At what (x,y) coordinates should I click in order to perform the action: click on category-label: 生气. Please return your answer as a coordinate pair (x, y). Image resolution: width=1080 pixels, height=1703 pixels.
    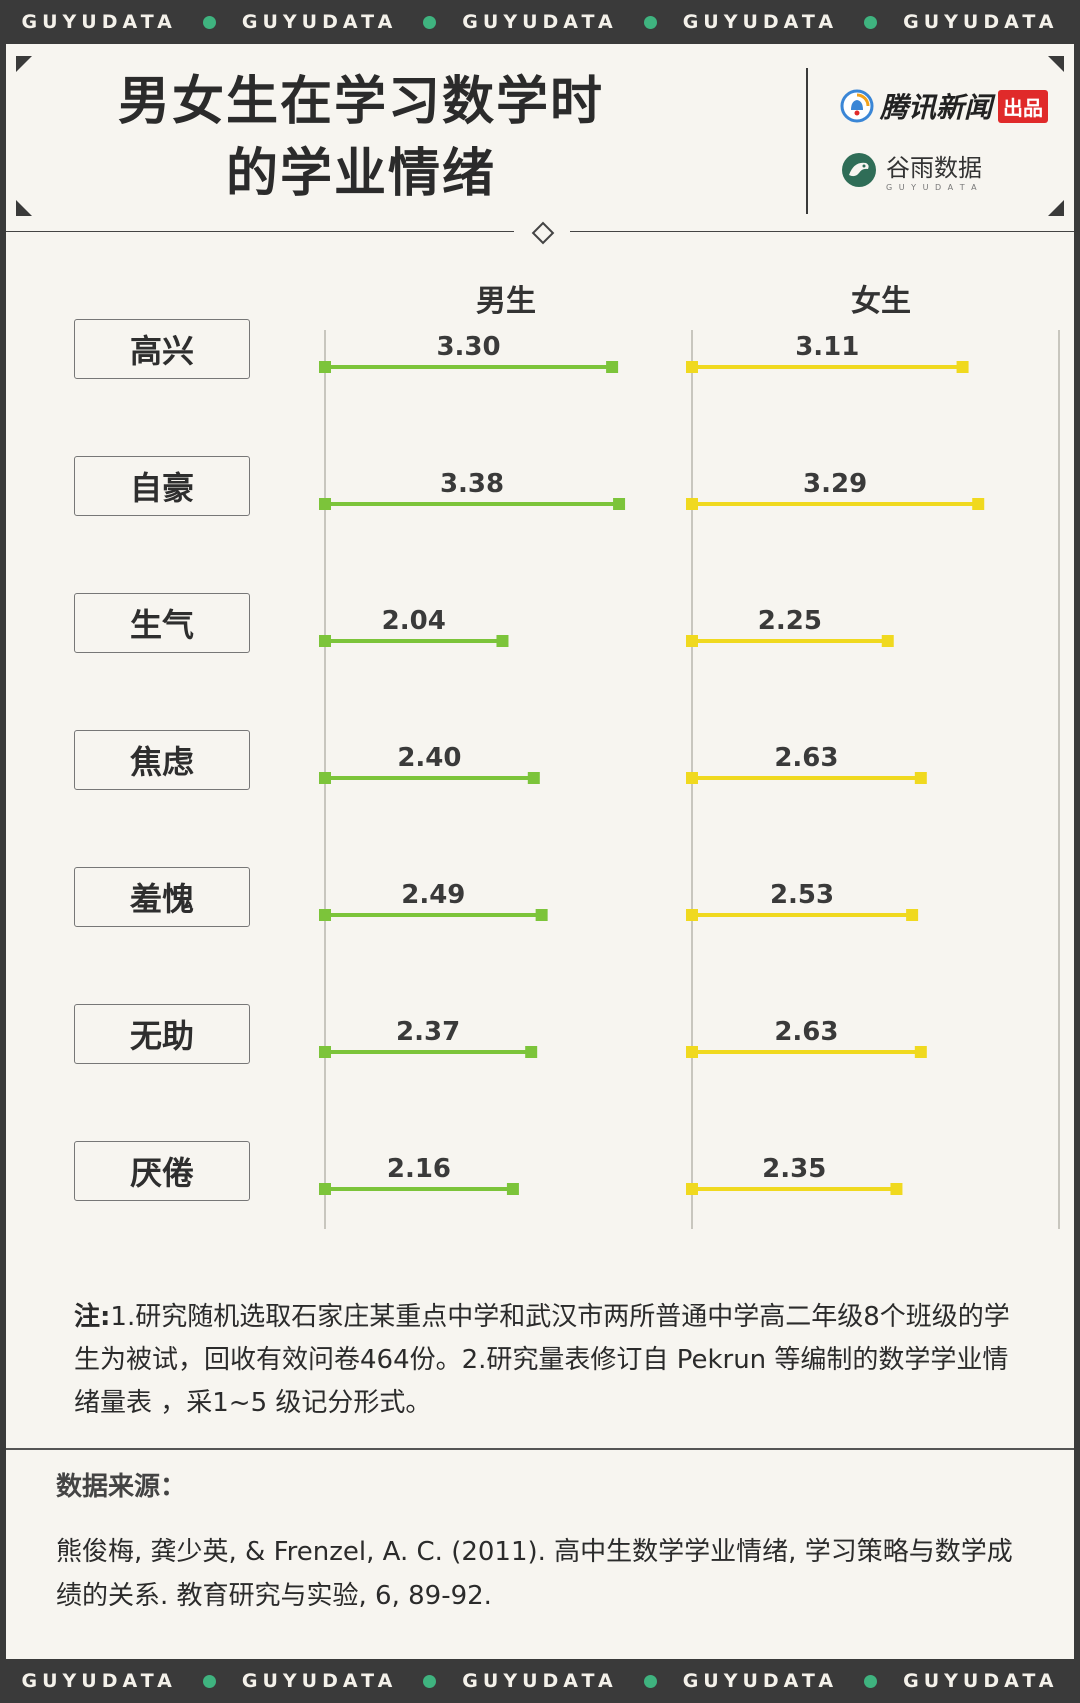
    Looking at the image, I should click on (162, 623).